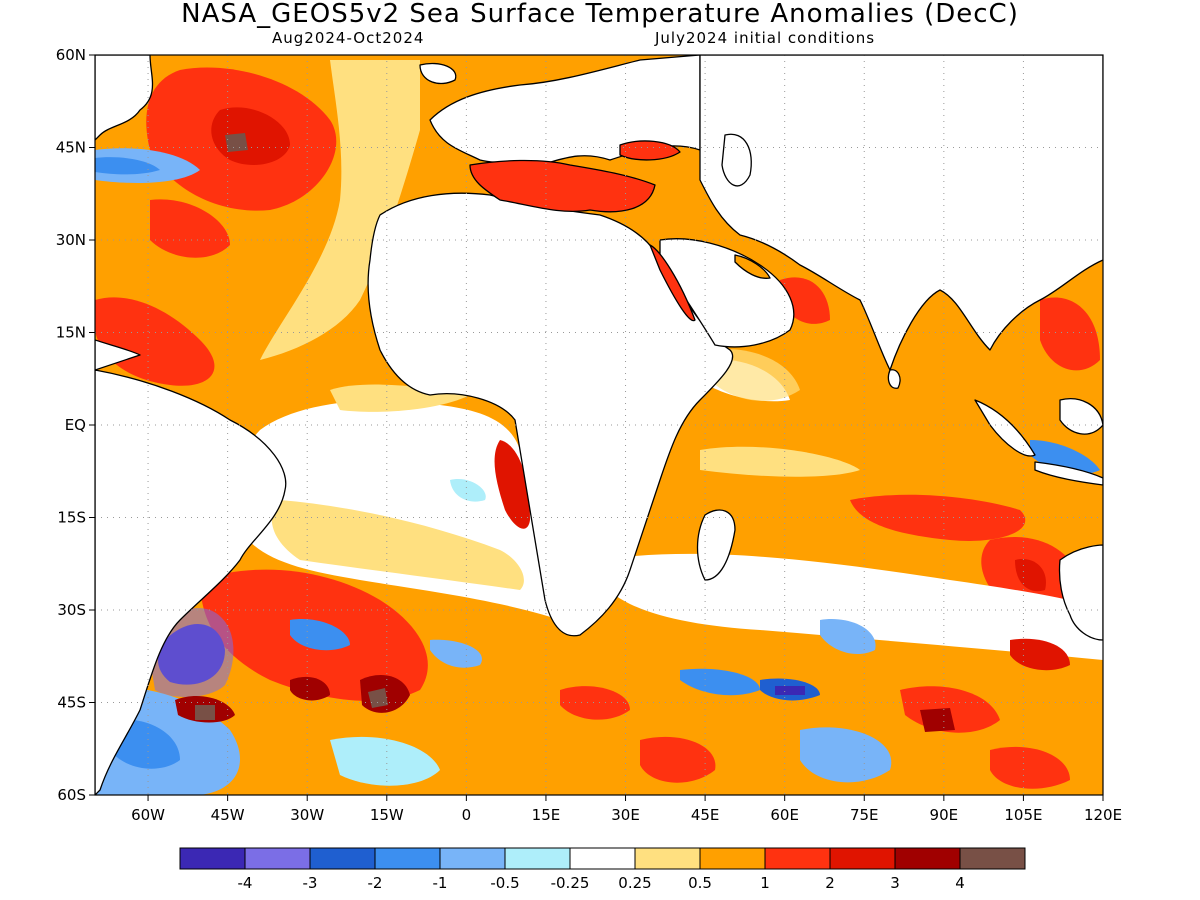 Image resolution: width=1200 pixels, height=900 pixels. What do you see at coordinates (546, 815) in the screenshot?
I see `lon-label: 15E` at bounding box center [546, 815].